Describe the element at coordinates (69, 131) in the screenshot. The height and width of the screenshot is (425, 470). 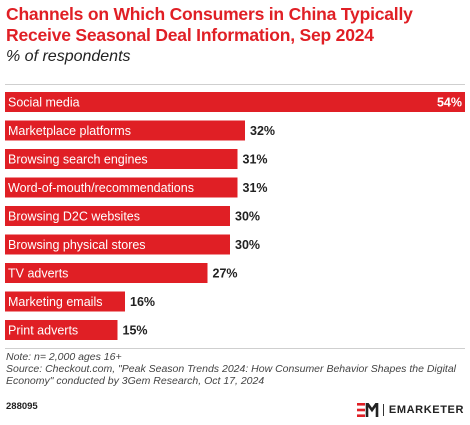
I see `bar-category-label: Marketplace platforms` at that location.